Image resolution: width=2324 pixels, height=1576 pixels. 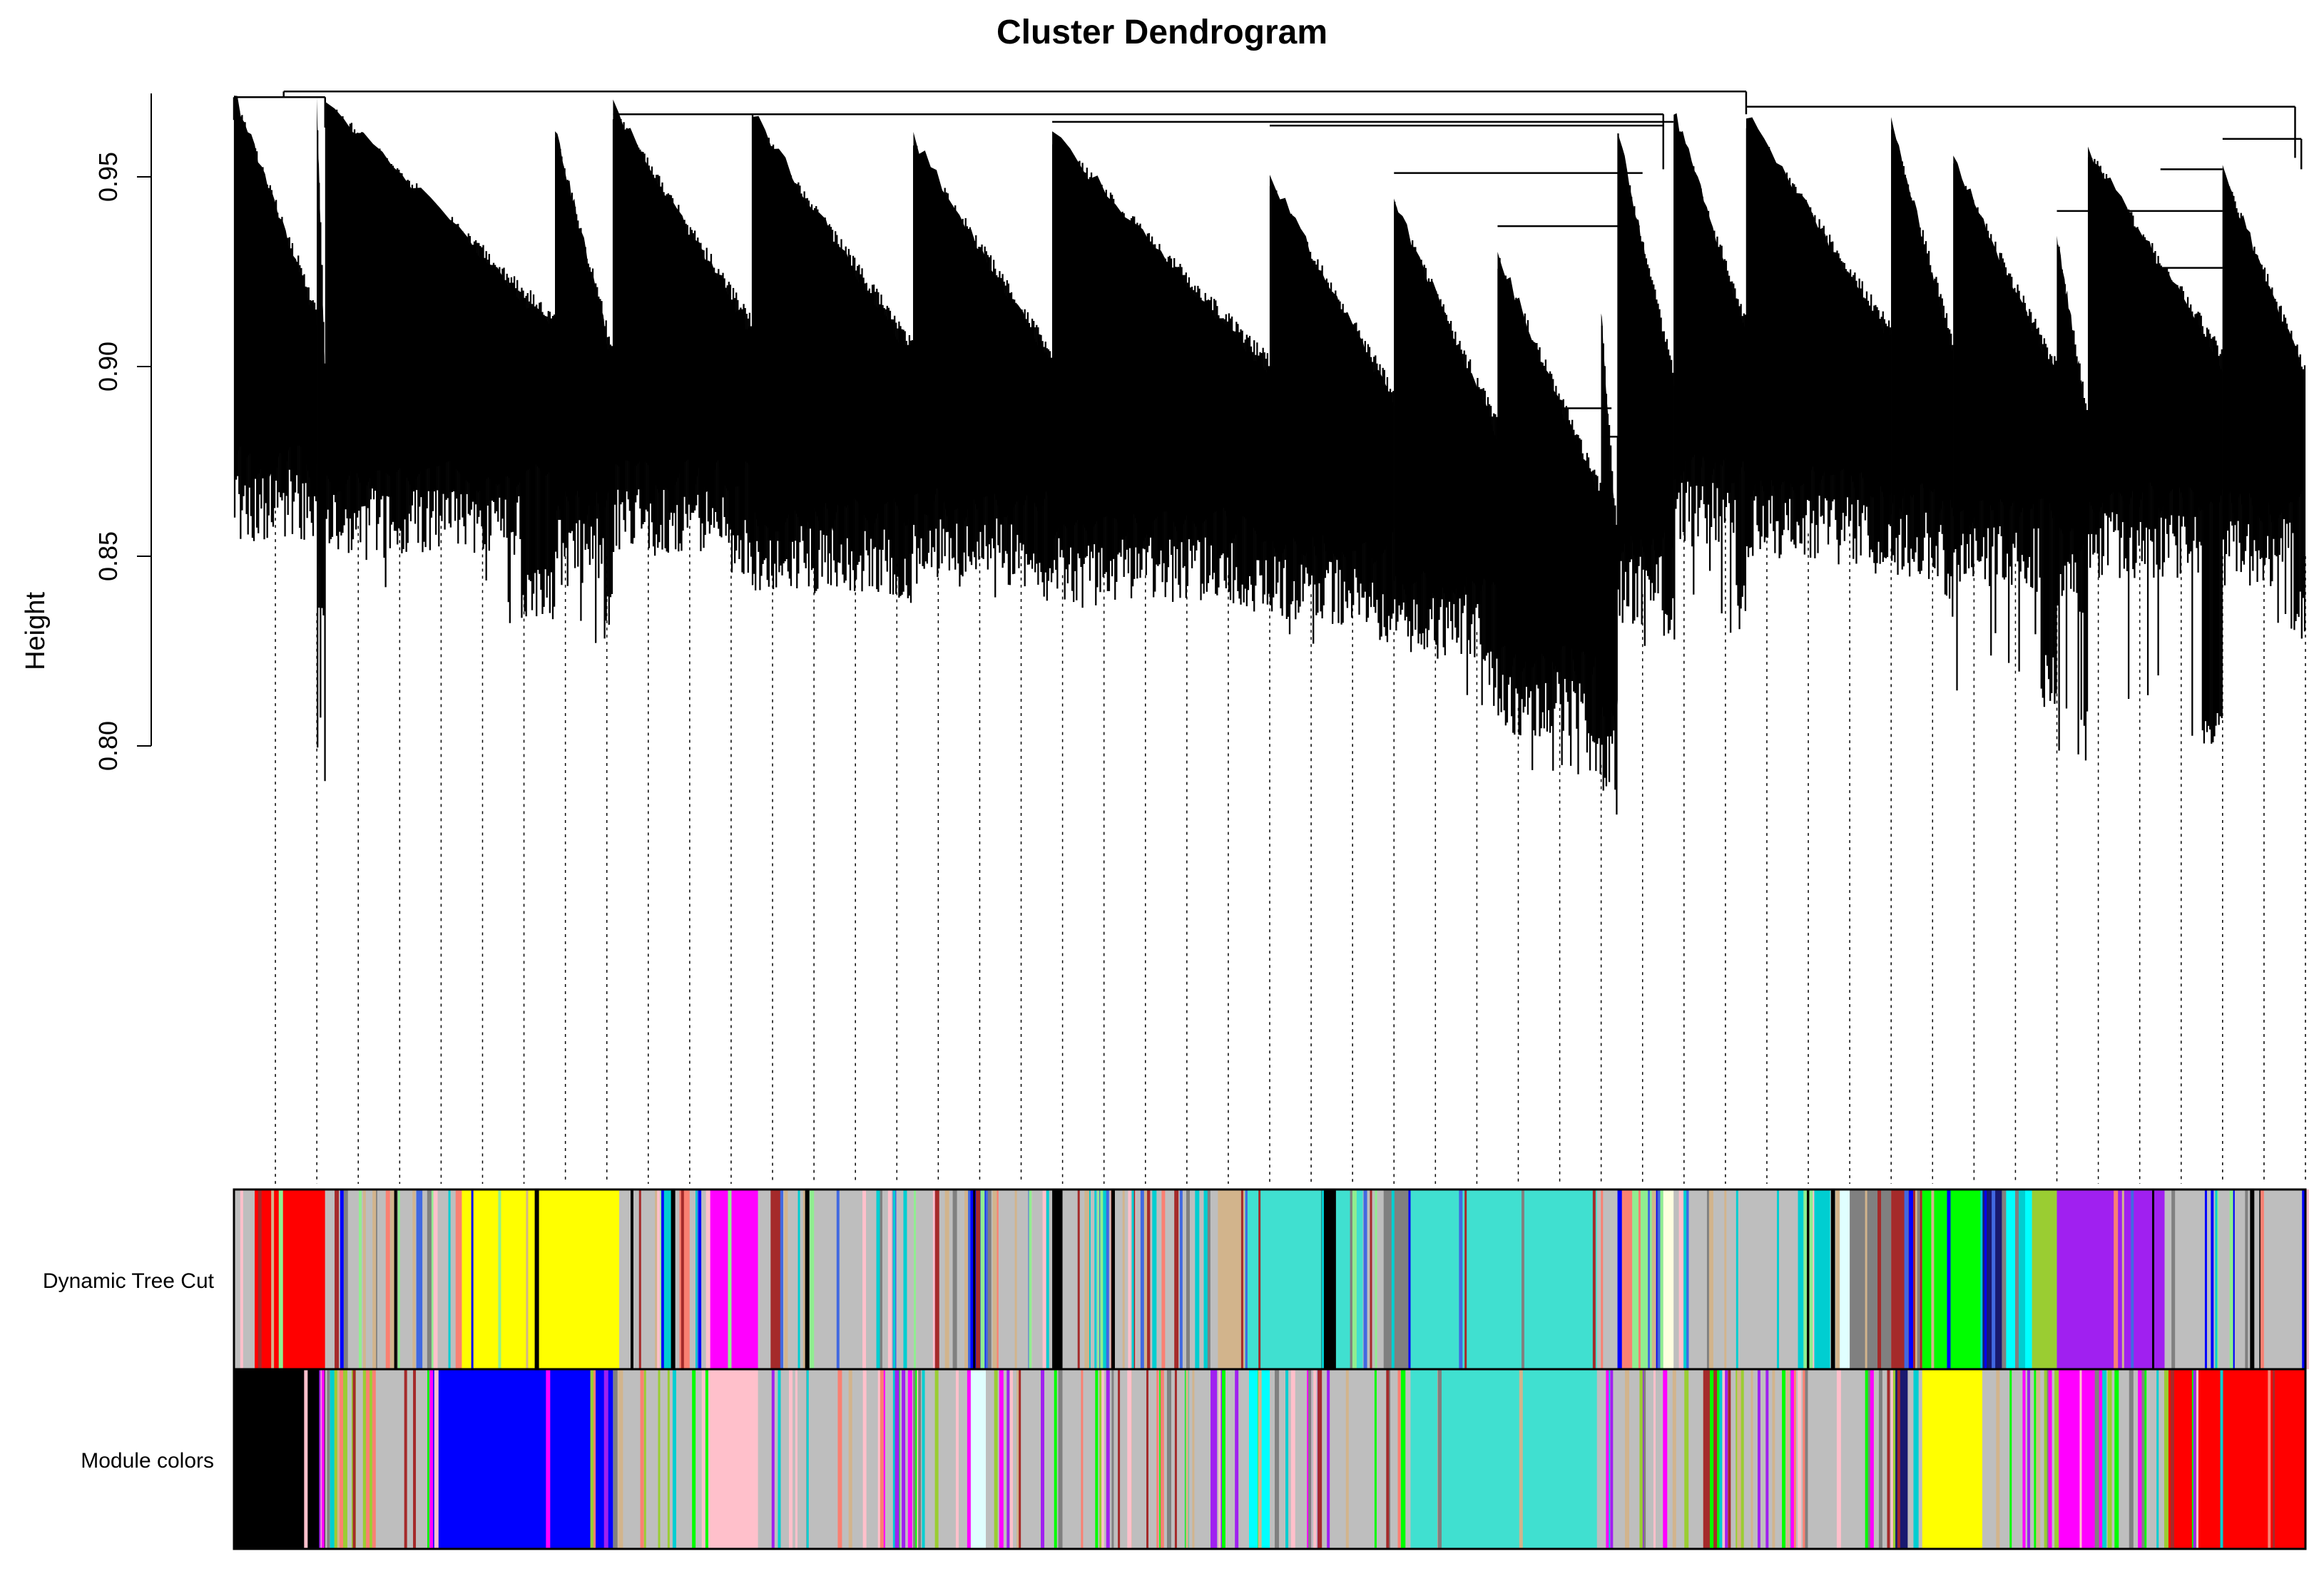 What do you see at coordinates (108, 556) in the screenshot?
I see `y-tick-label: 0.85` at bounding box center [108, 556].